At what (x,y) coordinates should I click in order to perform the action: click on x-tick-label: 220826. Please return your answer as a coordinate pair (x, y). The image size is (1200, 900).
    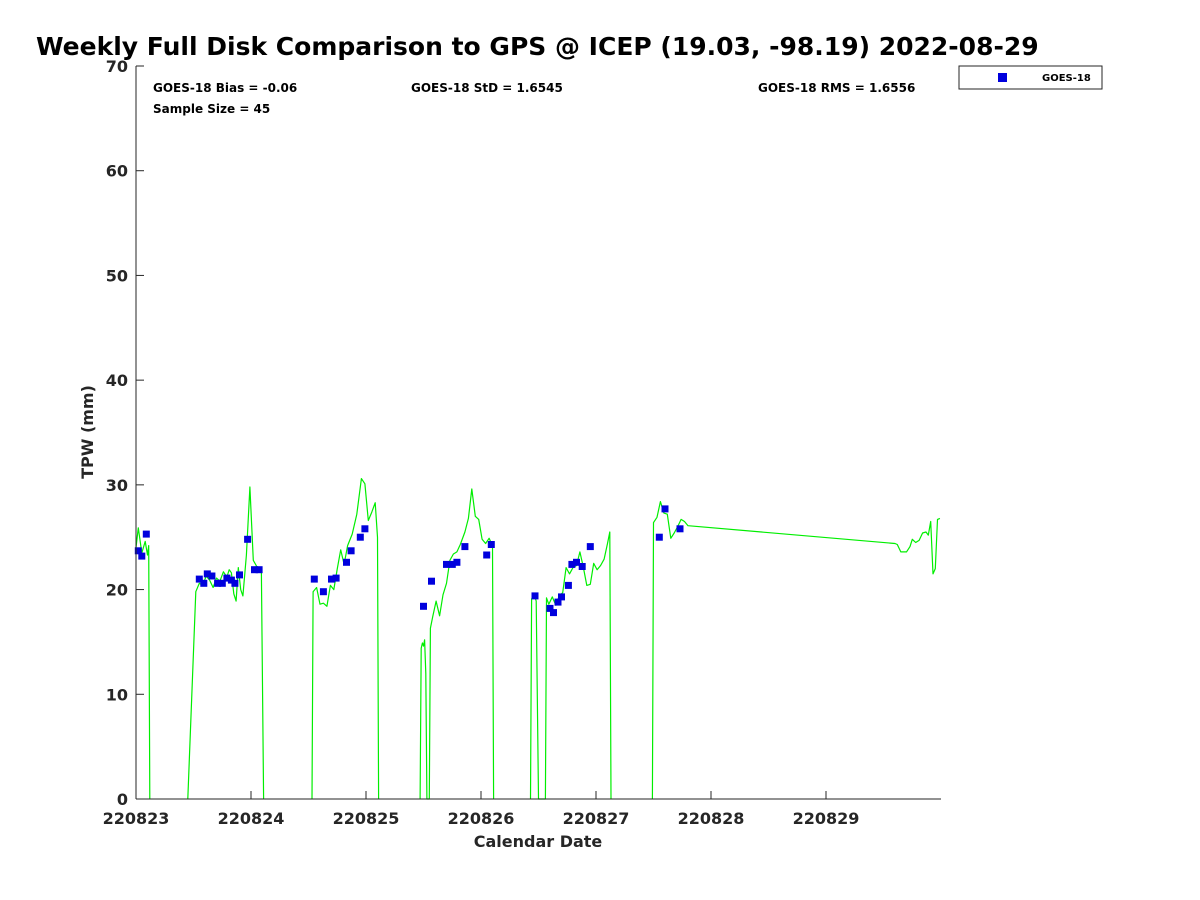
    Looking at the image, I should click on (481, 818).